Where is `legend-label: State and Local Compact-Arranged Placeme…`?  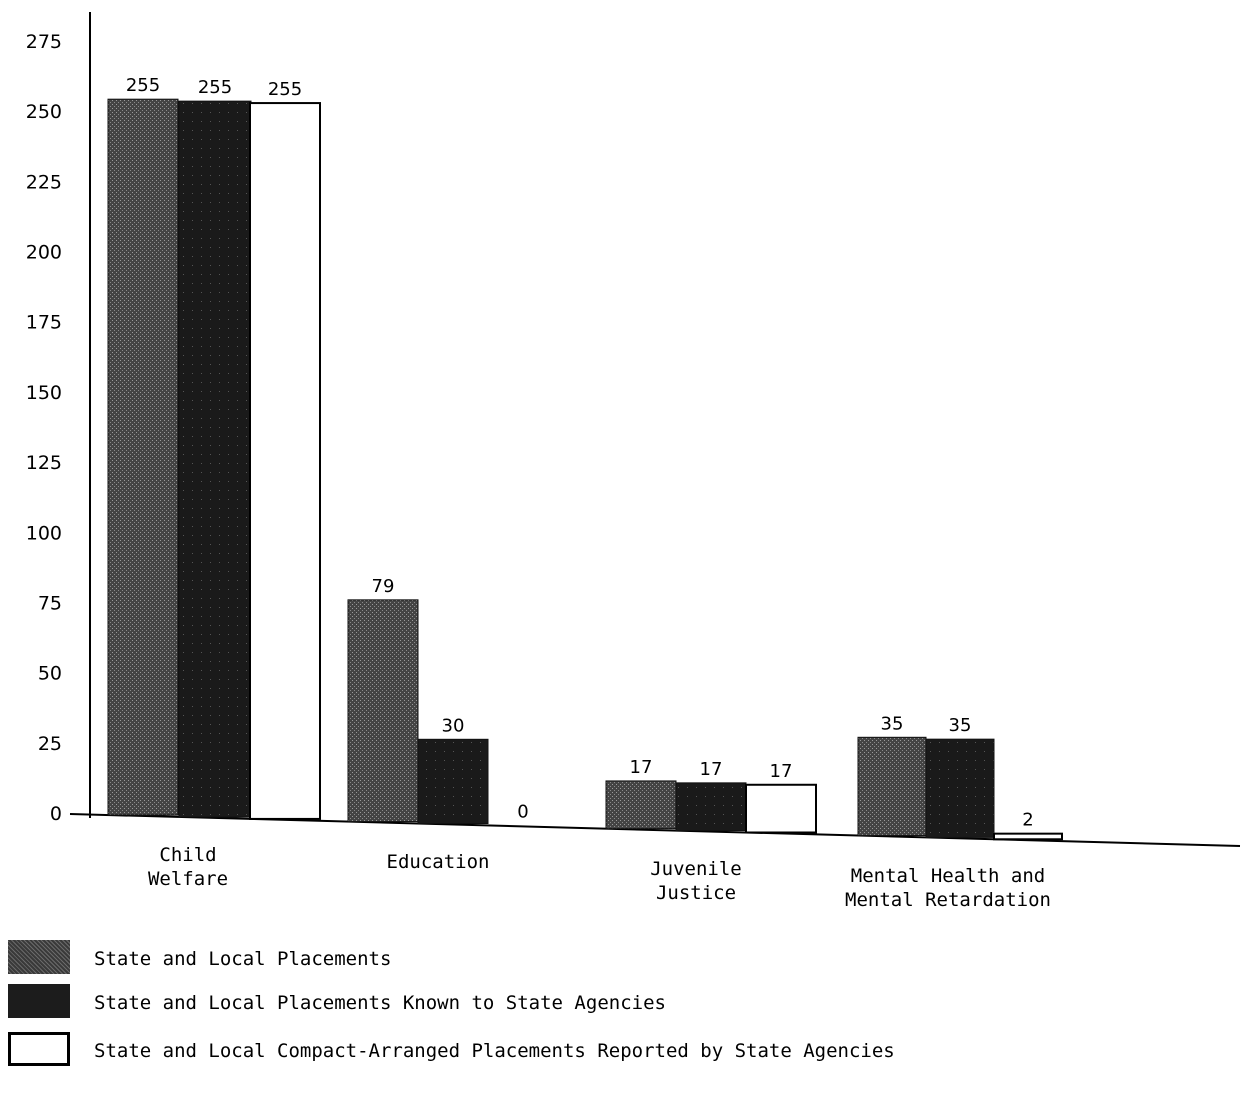 legend-label: State and Local Compact-Arranged Placeme… is located at coordinates (494, 1051).